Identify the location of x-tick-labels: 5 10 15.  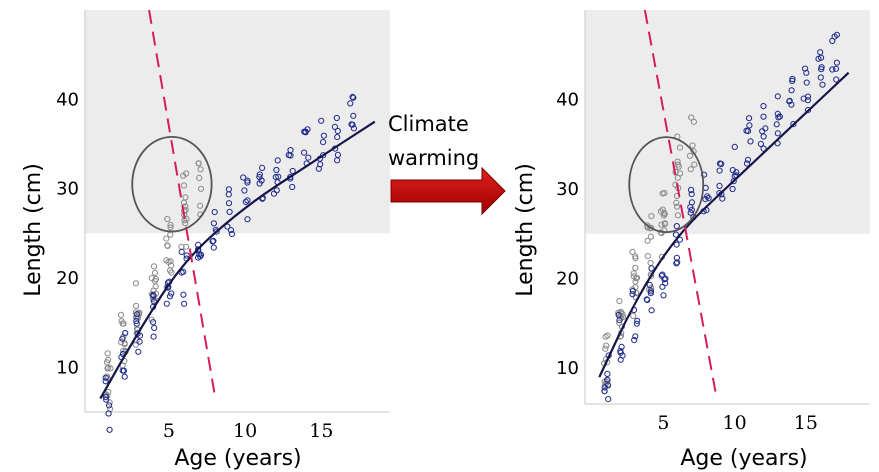
(248, 431).